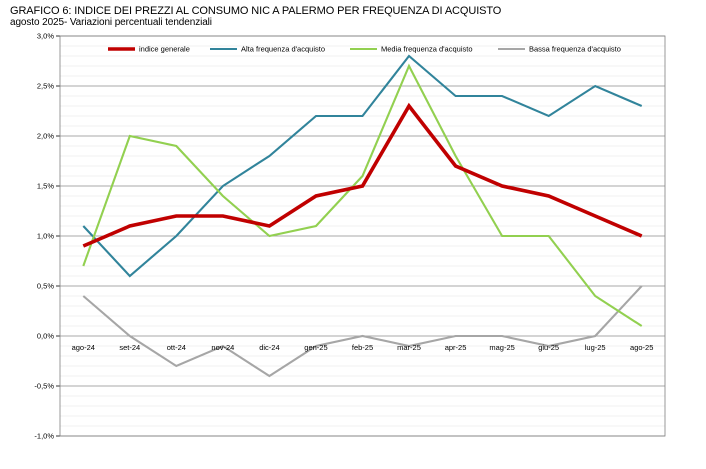 This screenshot has height=469, width=706. Describe the element at coordinates (641, 347) in the screenshot. I see `x-tick-label: ago-25` at that location.